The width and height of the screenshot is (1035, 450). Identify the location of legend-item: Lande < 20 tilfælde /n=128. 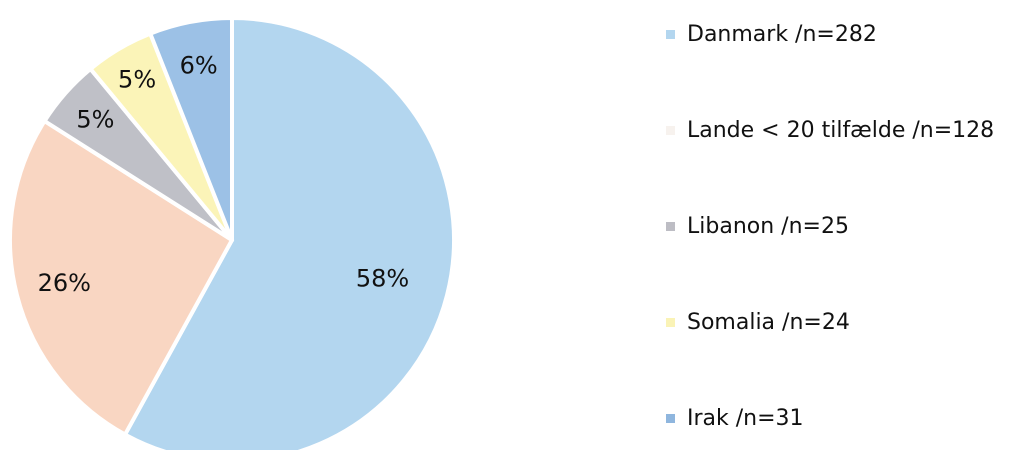
(850, 130).